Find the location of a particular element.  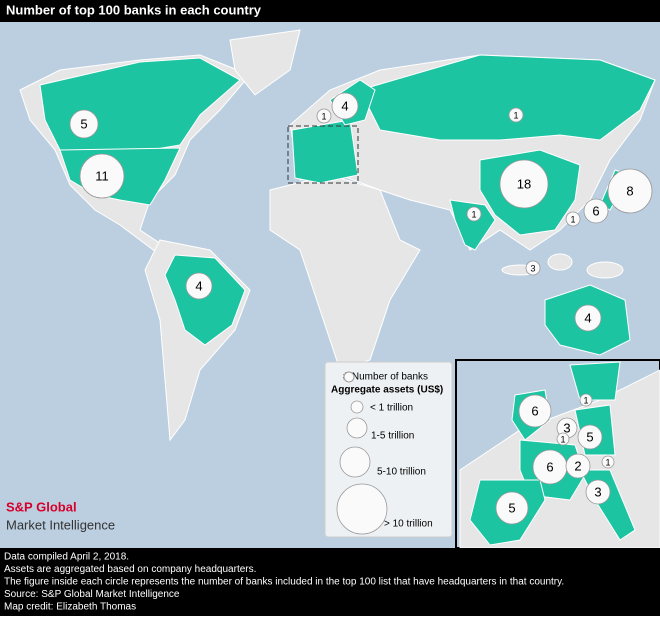

legend-label: 1-5 trillion is located at coordinates (392, 436).